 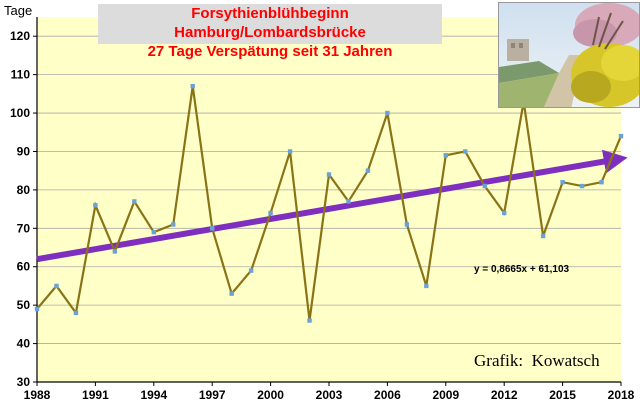 I want to click on y-tick-label: 70, so click(x=24, y=228).